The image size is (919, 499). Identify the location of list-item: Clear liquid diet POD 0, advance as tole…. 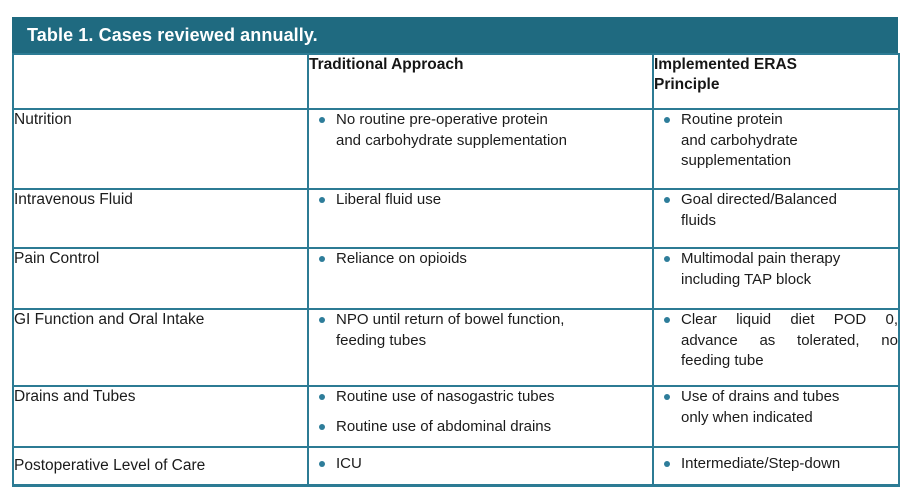
(776, 341).